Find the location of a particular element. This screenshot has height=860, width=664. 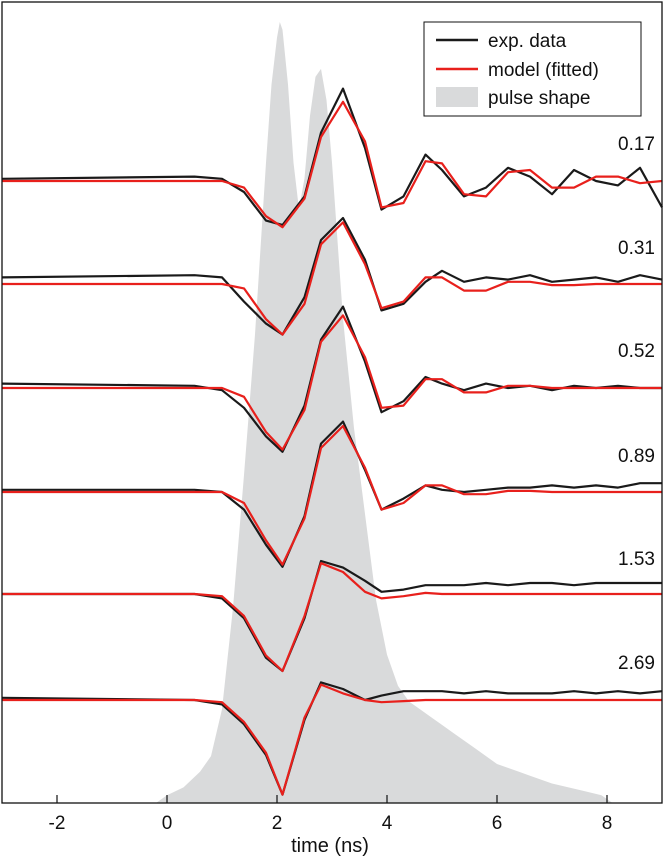

trace-labels: 0.17 0.31 0.52 0.89 1.53 2.69 is located at coordinates (636, 404).